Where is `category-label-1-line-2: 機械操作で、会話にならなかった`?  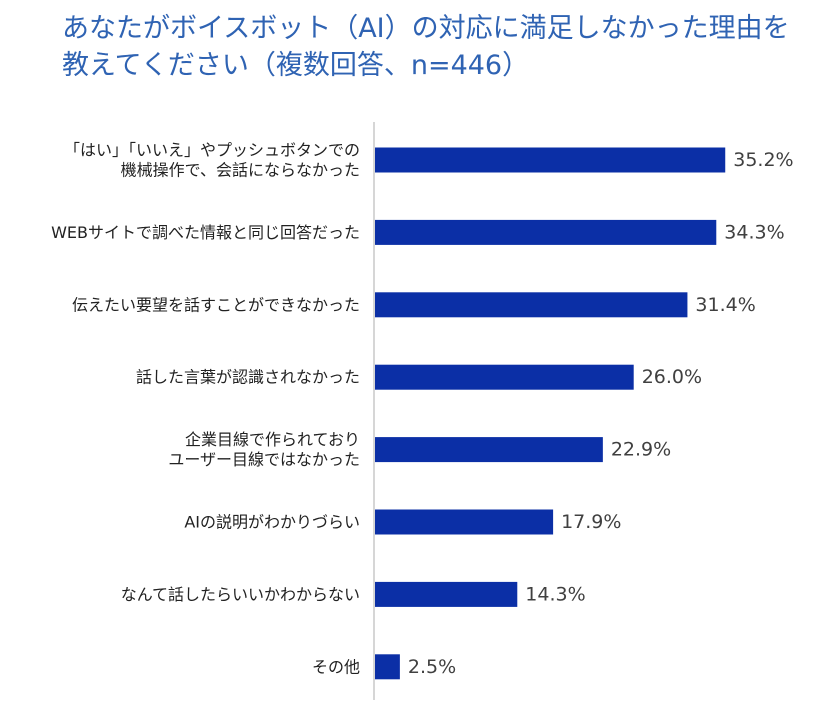
category-label-1-line-2: 機械操作で、会話にならなかった is located at coordinates (240, 170).